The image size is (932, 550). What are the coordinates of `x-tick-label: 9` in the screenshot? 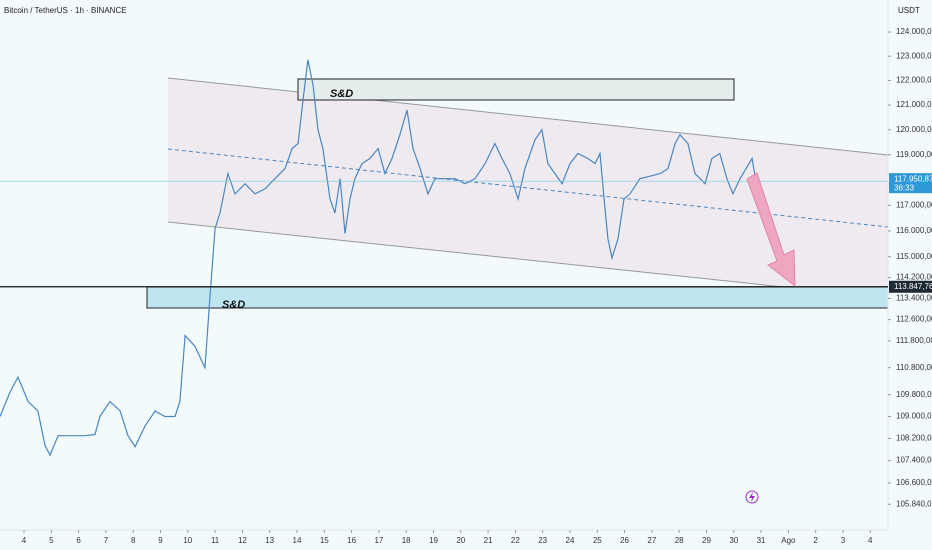 It's located at (160, 540).